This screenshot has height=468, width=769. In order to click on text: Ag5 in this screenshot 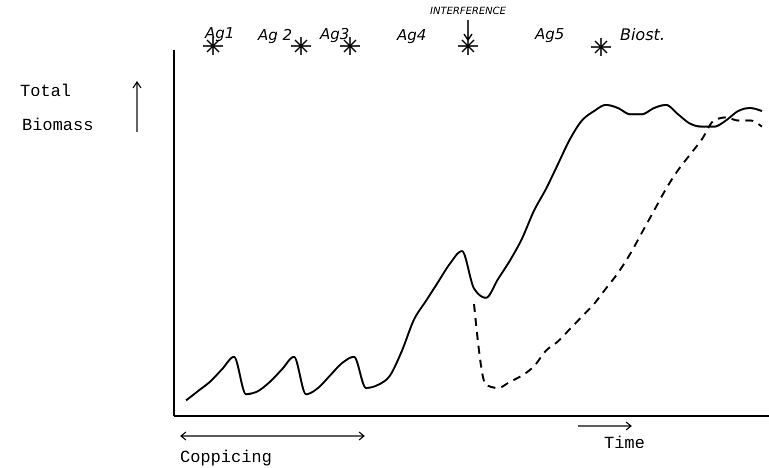, I will do `click(549, 34)`.